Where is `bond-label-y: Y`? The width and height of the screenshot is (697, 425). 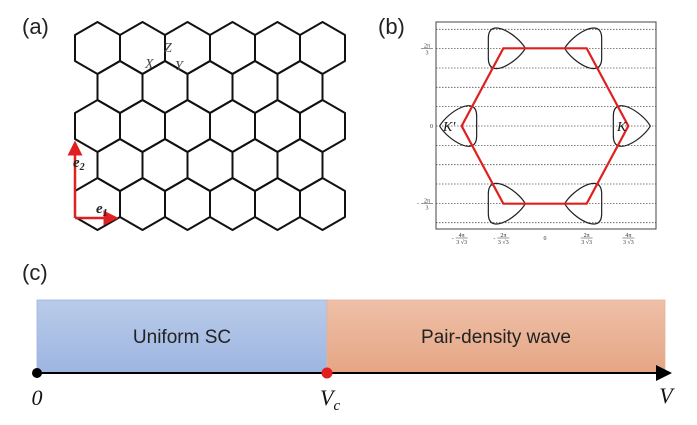 bond-label-y: Y is located at coordinates (180, 66).